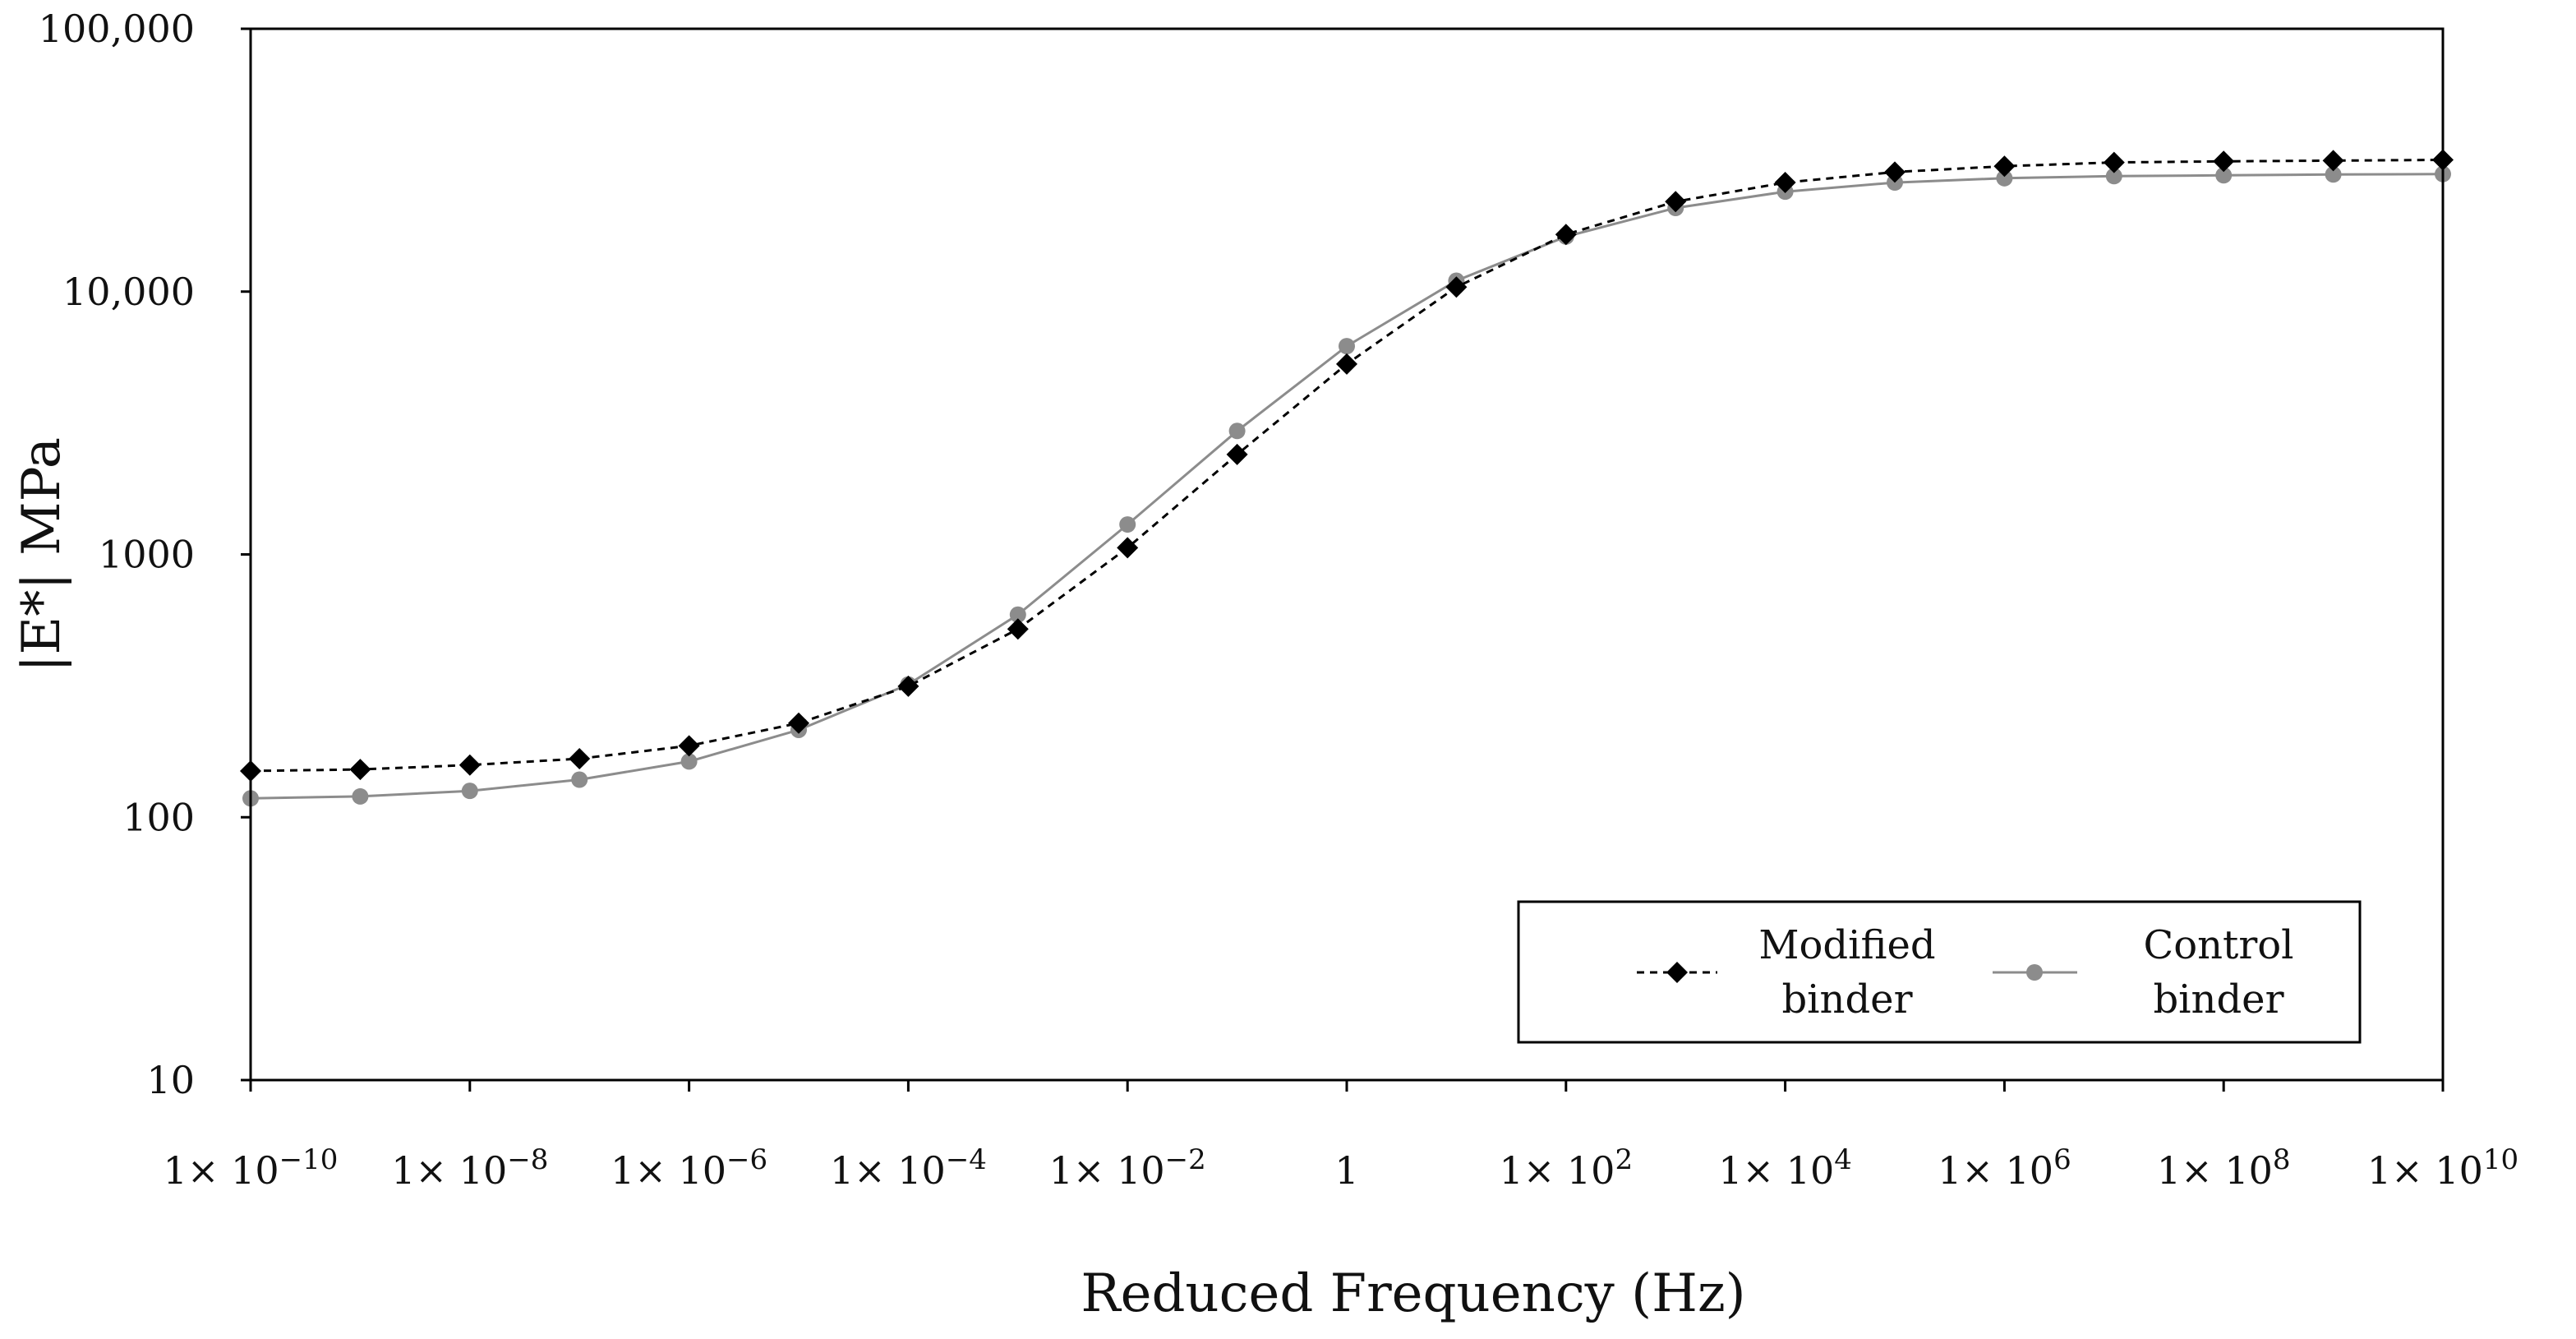 The image size is (2576, 1339). What do you see at coordinates (966, 1159) in the screenshot?
I see `x-tick-label-exponent: −4` at bounding box center [966, 1159].